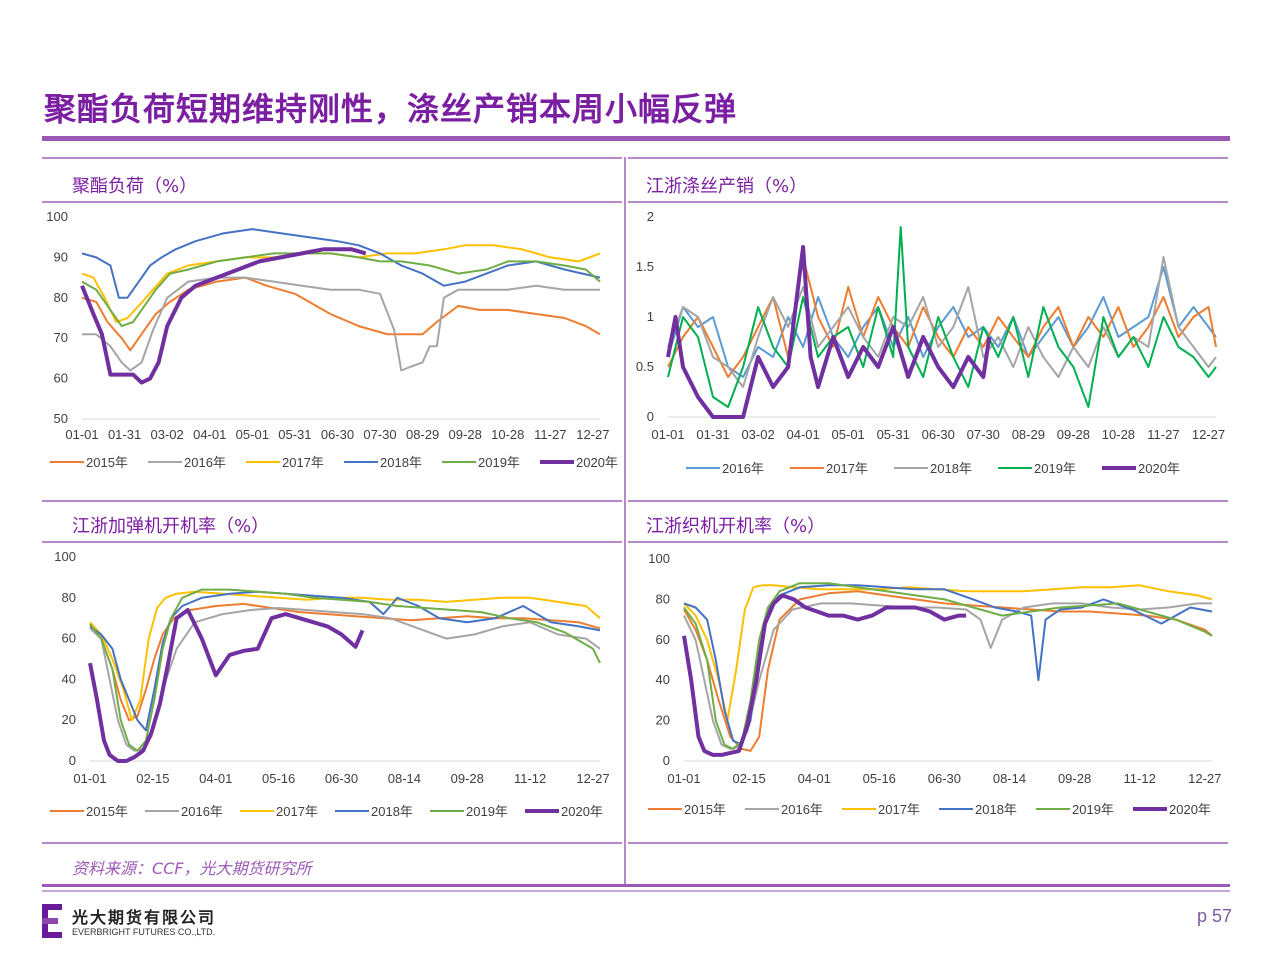 This screenshot has height=960, width=1280. Describe the element at coordinates (61, 256) in the screenshot. I see `y-tick-label: 90` at that location.